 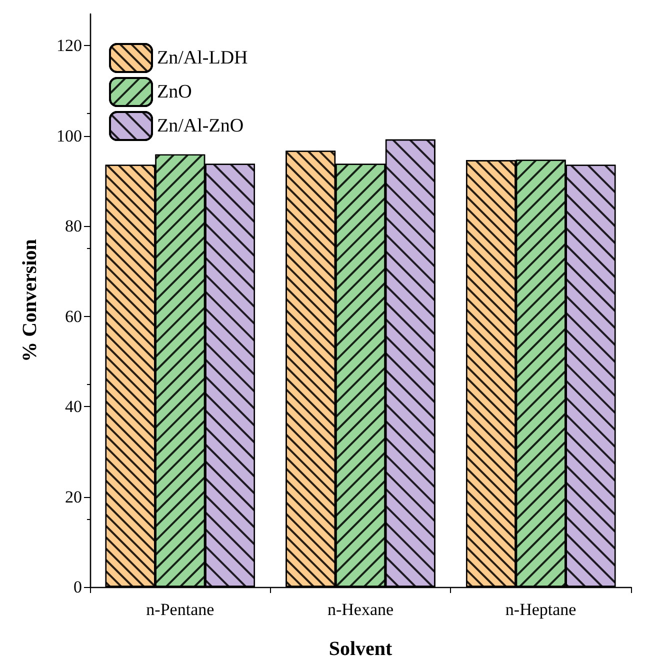 What do you see at coordinates (73, 226) in the screenshot?
I see `y-tick-label: 80` at bounding box center [73, 226].